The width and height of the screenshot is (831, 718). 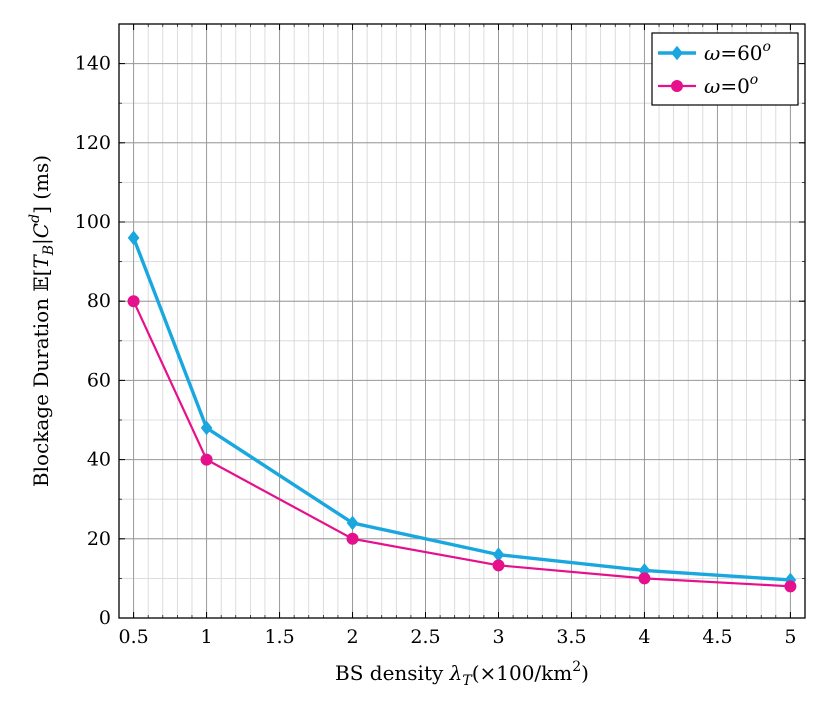 I want to click on y-tick-label: 140, so click(x=93, y=64).